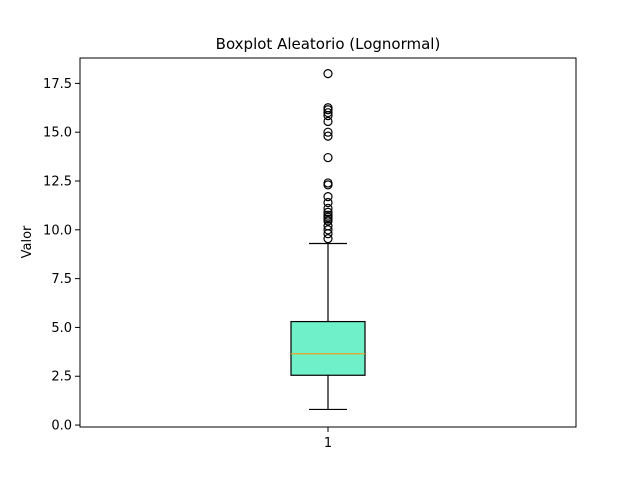 This screenshot has width=640, height=480. I want to click on y-tick-label: 2.5, so click(61, 377).